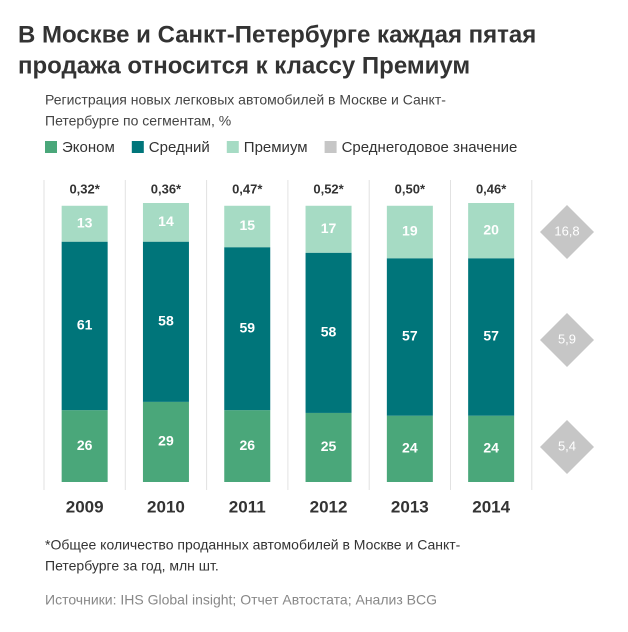 The width and height of the screenshot is (628, 632). What do you see at coordinates (247, 188) in the screenshot?
I see `total-label: 0,47*` at bounding box center [247, 188].